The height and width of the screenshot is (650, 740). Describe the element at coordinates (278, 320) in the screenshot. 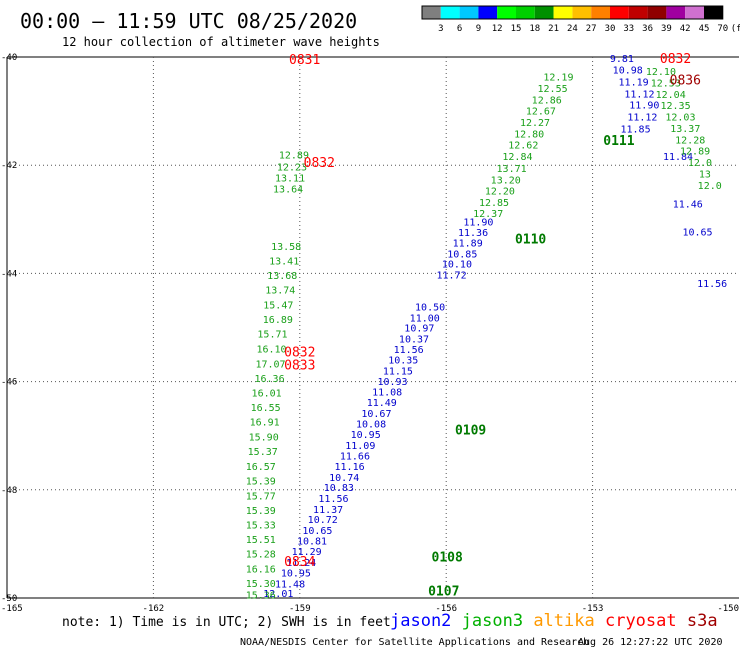

I see `jason3-point: 16.89` at that location.